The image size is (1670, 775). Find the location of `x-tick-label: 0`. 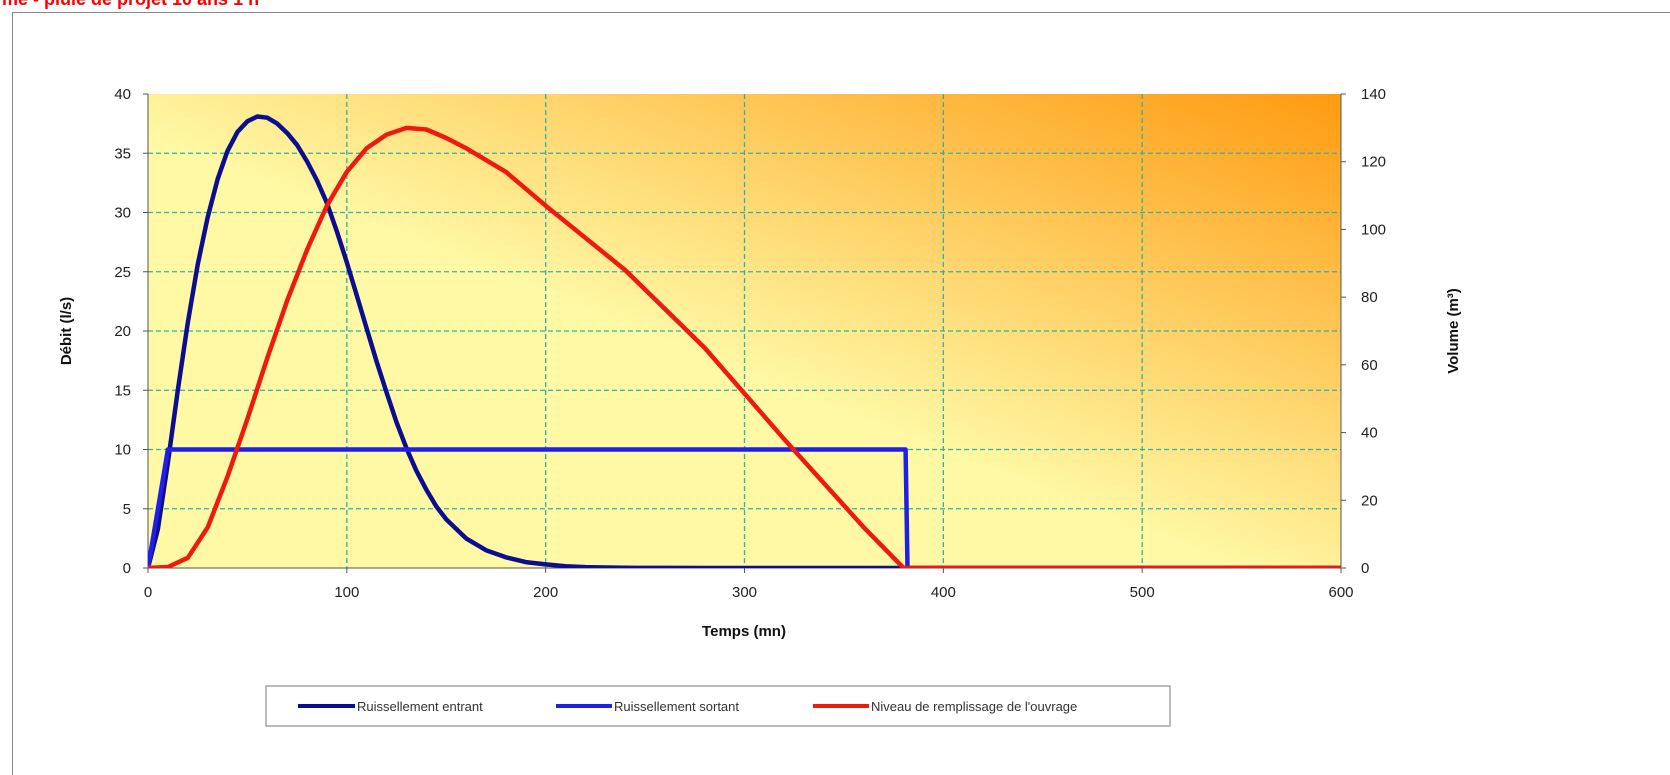

x-tick-label: 0 is located at coordinates (148, 592).